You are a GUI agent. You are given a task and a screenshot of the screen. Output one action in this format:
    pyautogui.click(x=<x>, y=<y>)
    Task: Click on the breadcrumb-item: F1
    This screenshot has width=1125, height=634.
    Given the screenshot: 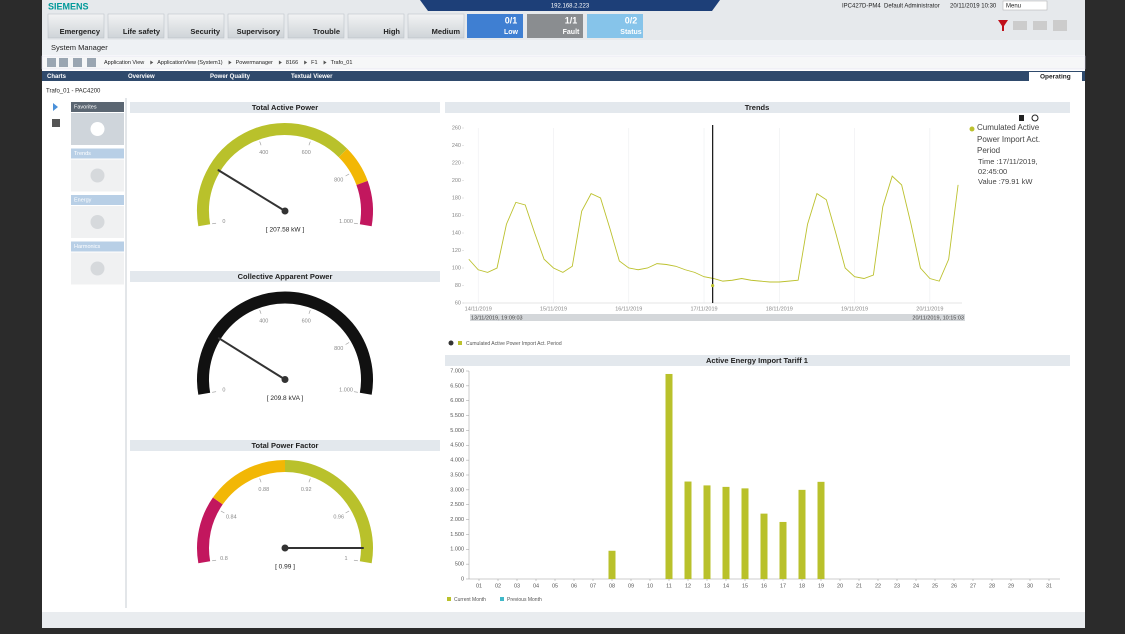 What is the action you would take?
    pyautogui.click(x=314, y=63)
    